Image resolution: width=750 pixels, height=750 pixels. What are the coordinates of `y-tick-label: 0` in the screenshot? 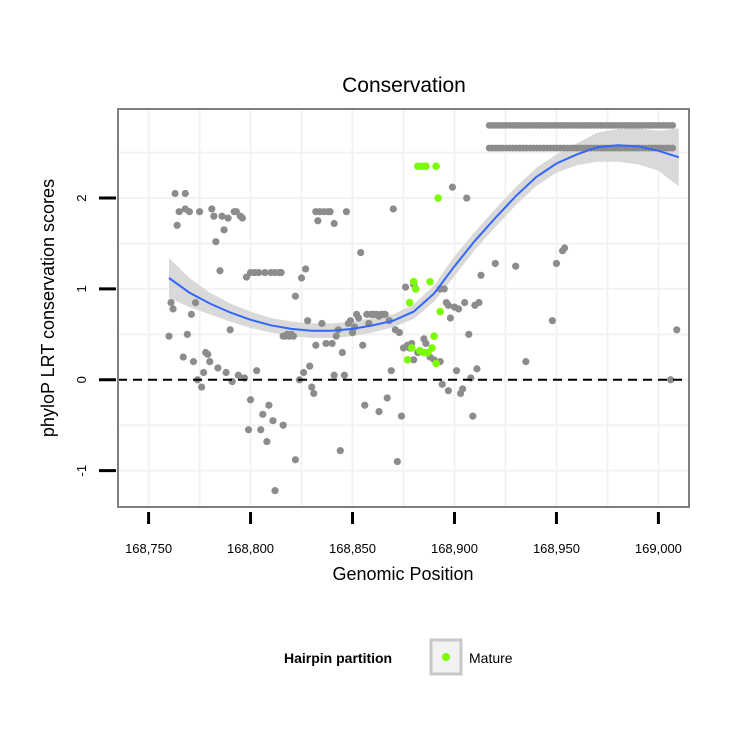 It's located at (81, 379).